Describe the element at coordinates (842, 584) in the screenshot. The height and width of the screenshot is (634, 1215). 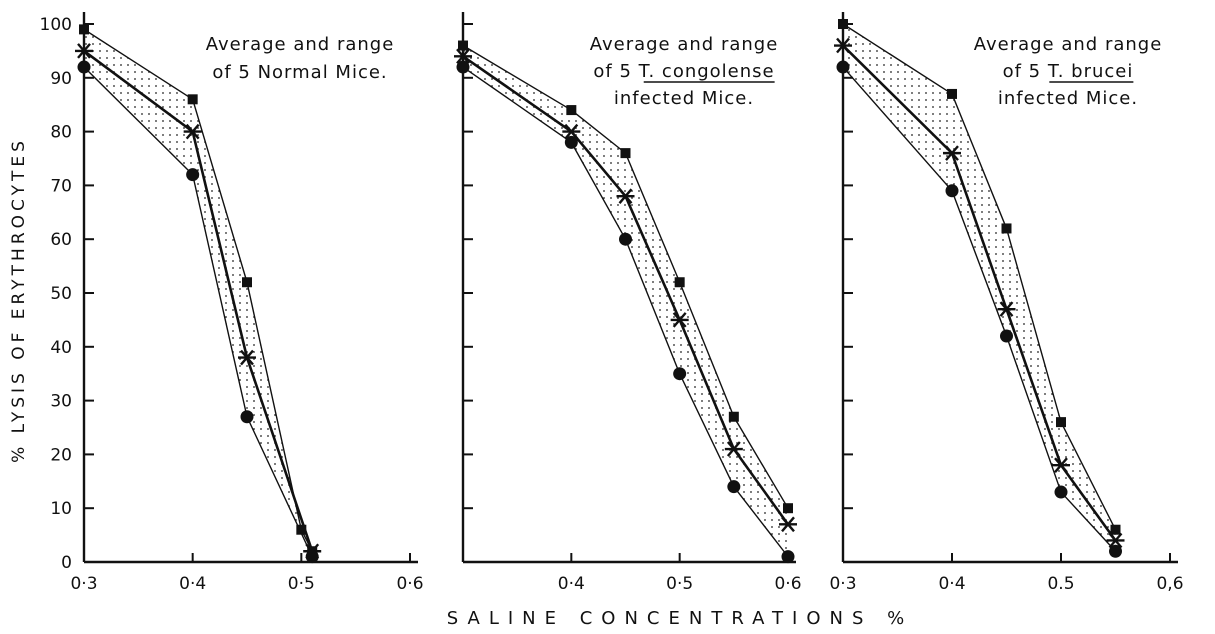
I see `panel-3-x-tick-label: 0·3` at that location.